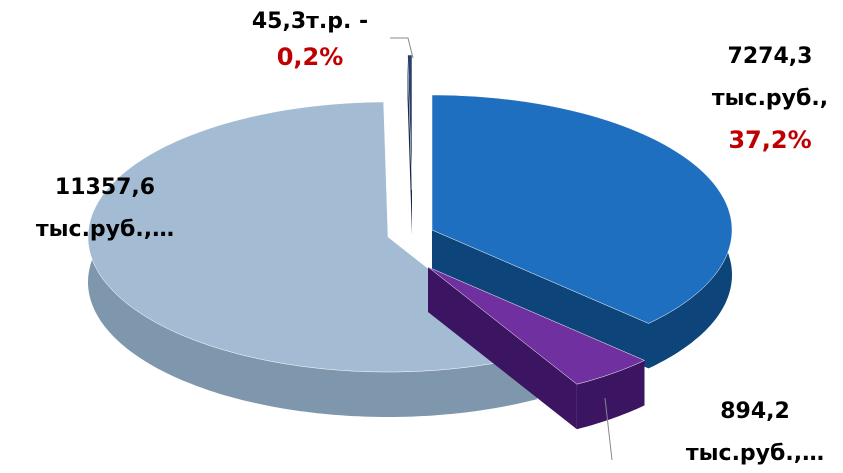 This screenshot has width=843, height=473. I want to click on data-label: 45,3т.р. -, so click(310, 21).